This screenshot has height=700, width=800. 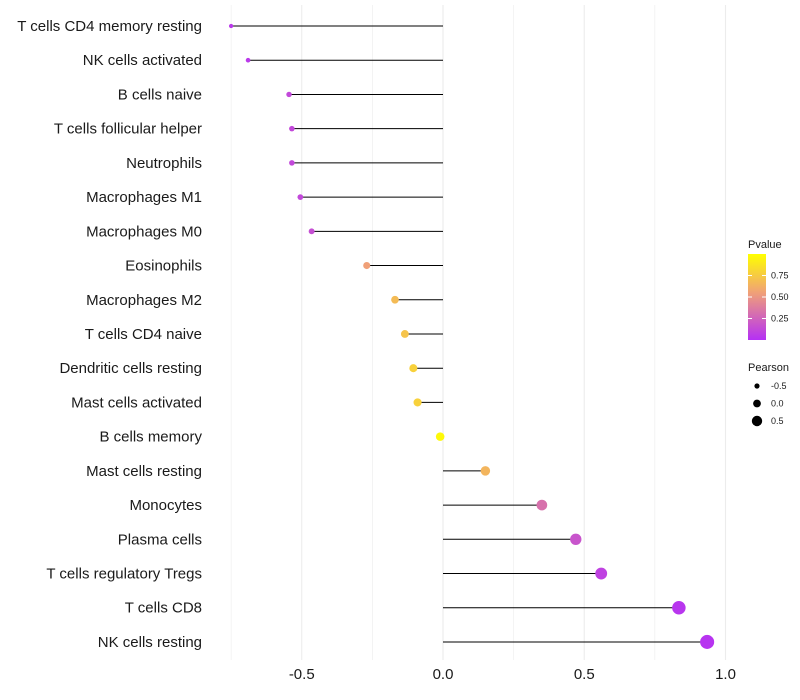 I want to click on category-label: T cells CD4 memory resting, so click(x=109, y=26).